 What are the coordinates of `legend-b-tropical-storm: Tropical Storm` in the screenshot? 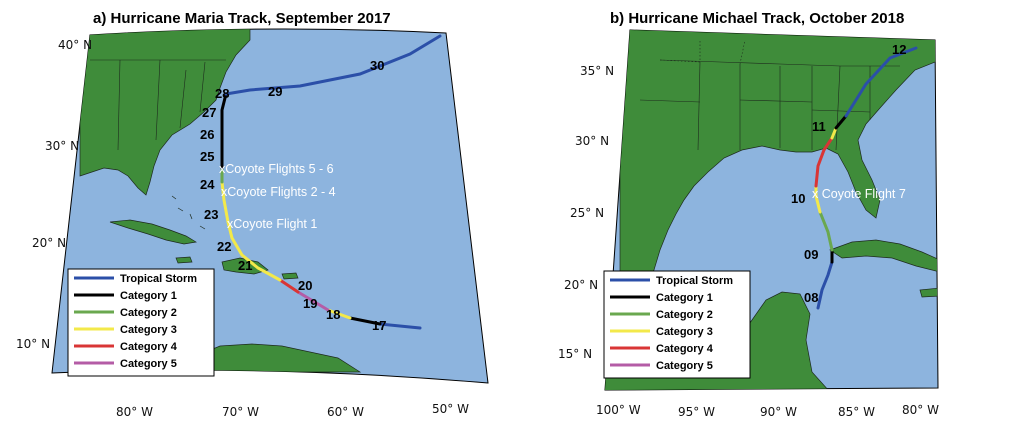 It's located at (694, 281).